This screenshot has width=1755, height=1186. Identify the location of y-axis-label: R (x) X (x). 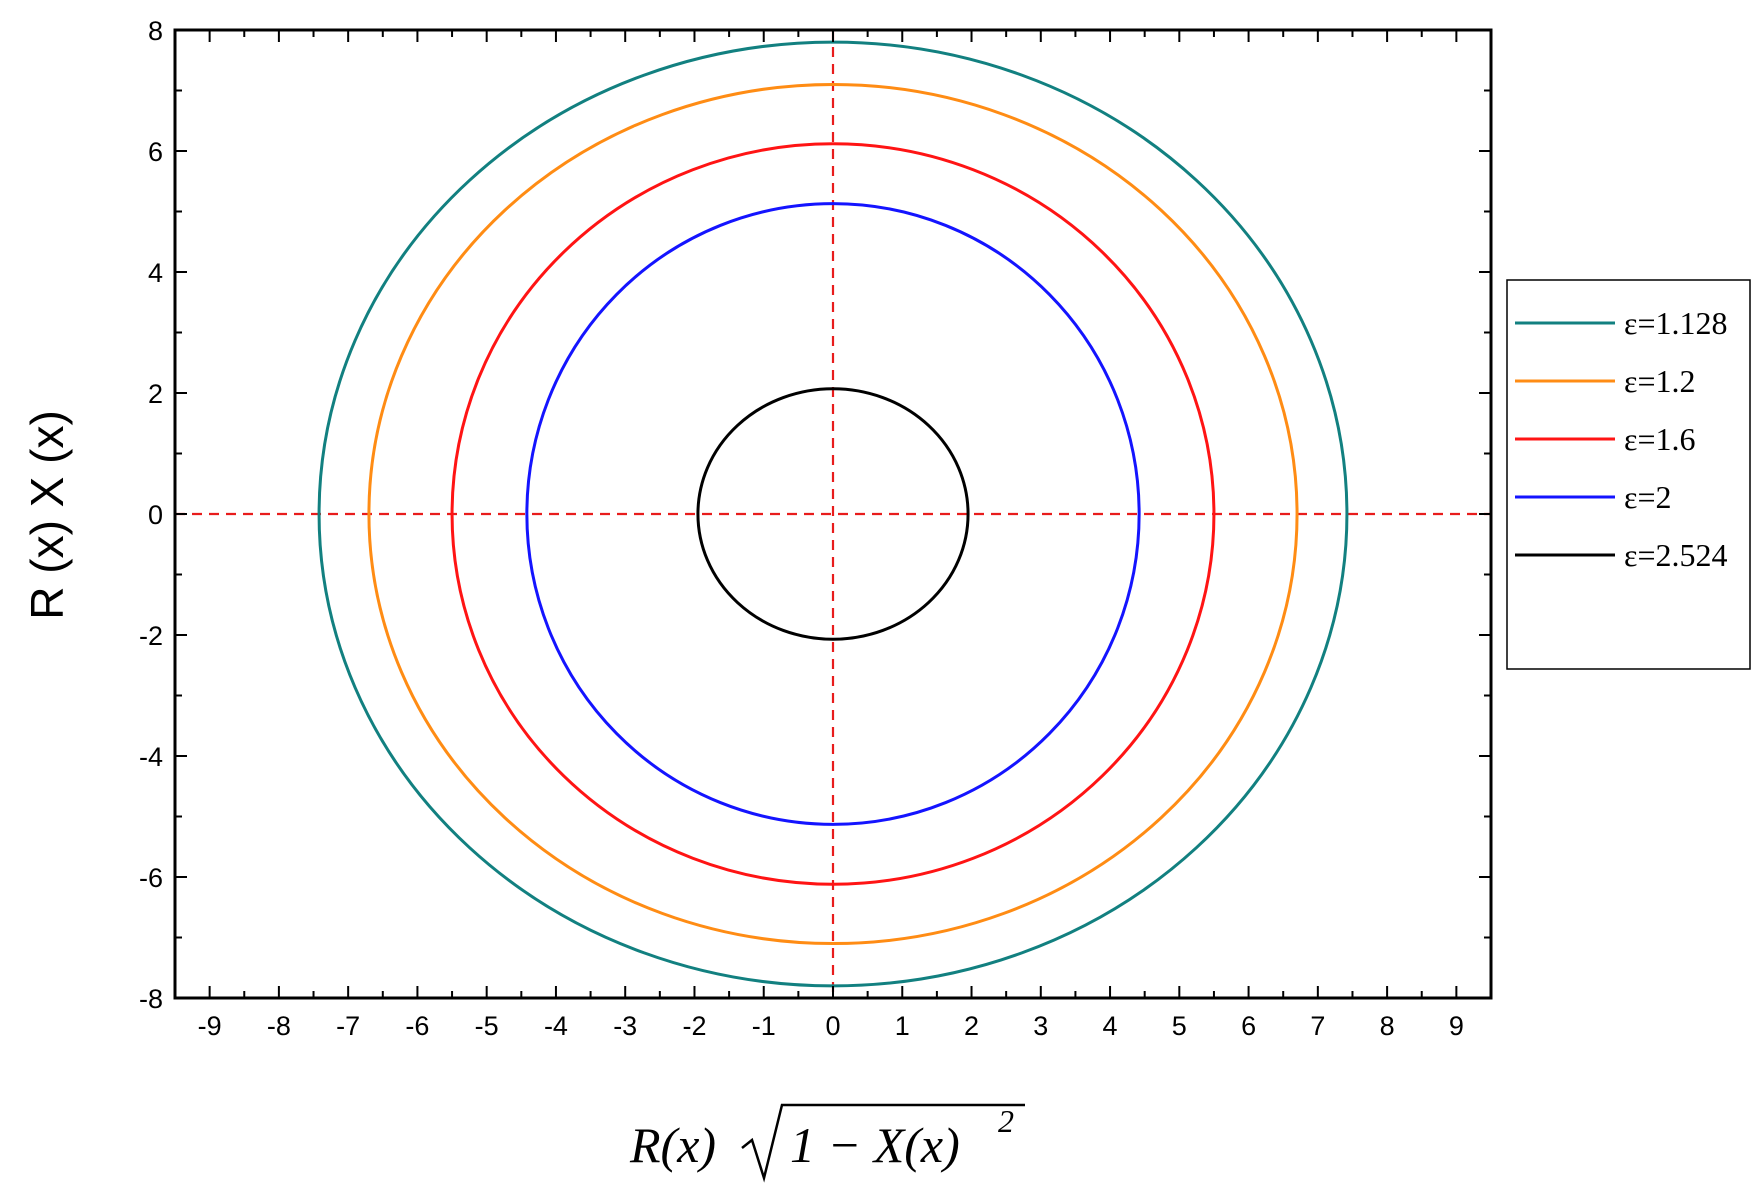
(47, 515).